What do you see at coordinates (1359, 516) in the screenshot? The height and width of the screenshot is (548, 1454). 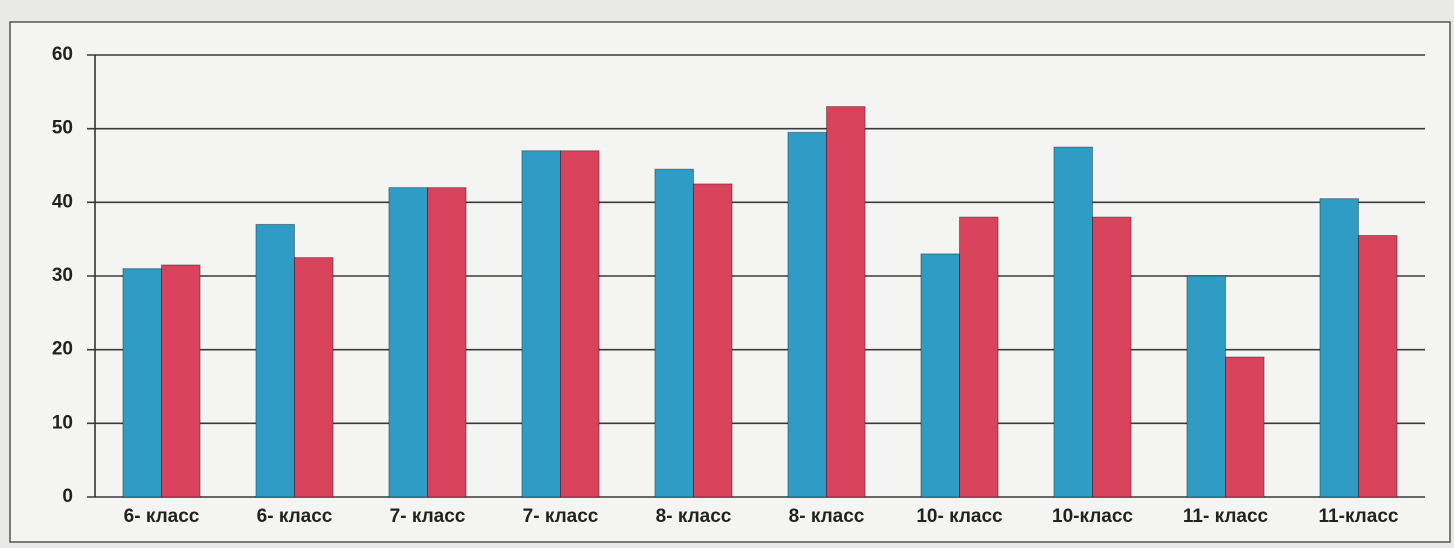 I see `x-tick-label: 11-класс` at bounding box center [1359, 516].